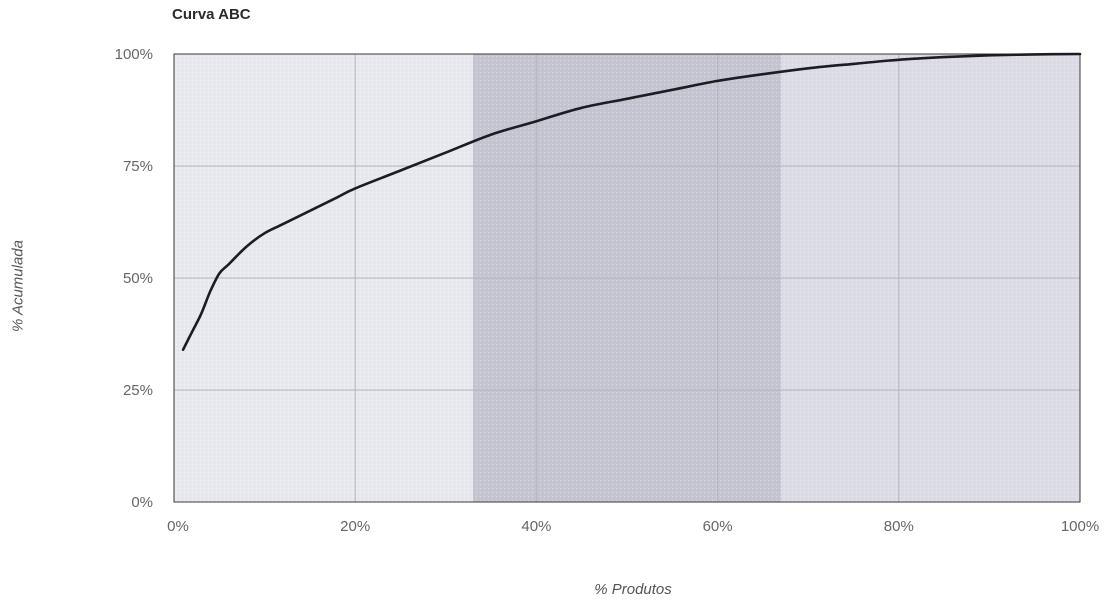 The height and width of the screenshot is (605, 1114). Describe the element at coordinates (138, 390) in the screenshot. I see `y-tick-label: 25%` at that location.